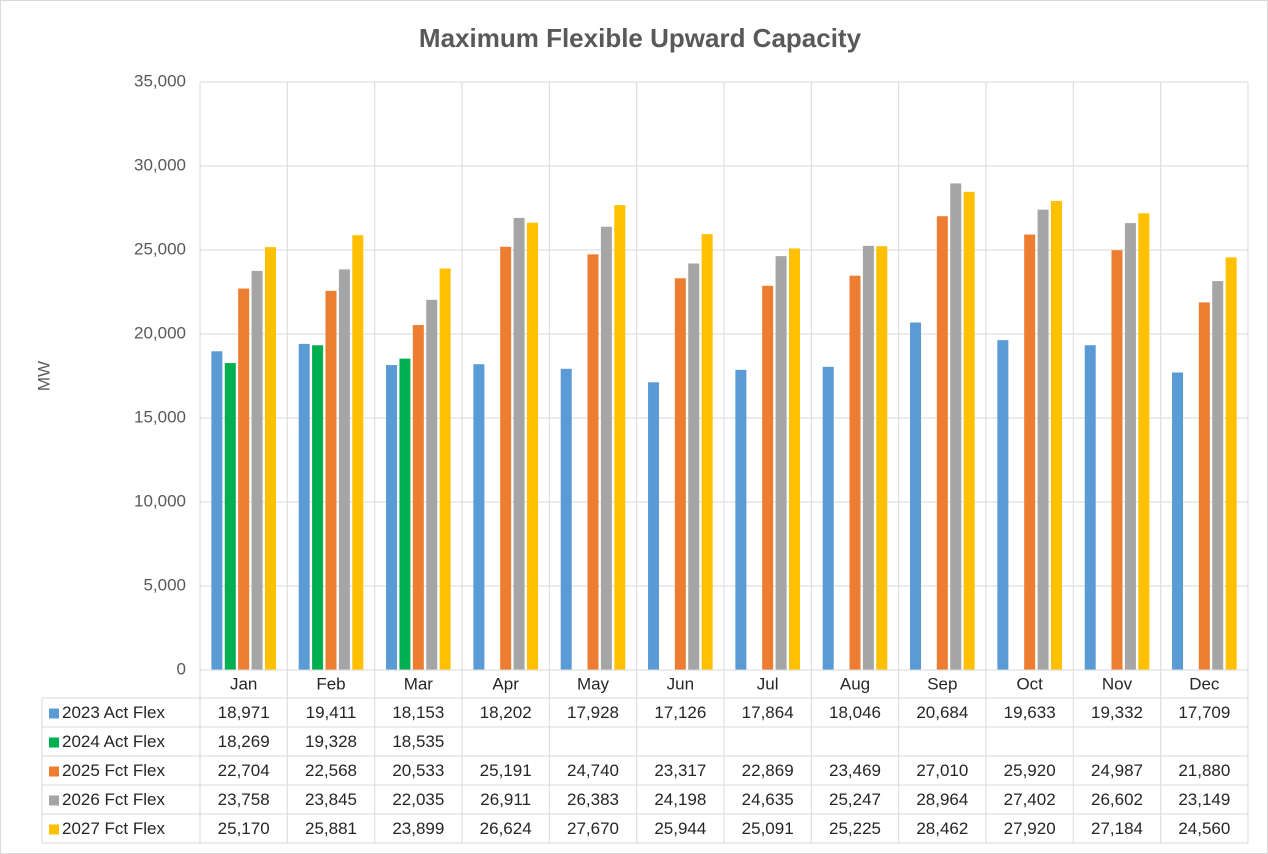 The height and width of the screenshot is (854, 1268). What do you see at coordinates (855, 828) in the screenshot?
I see `table-value: 25,225` at bounding box center [855, 828].